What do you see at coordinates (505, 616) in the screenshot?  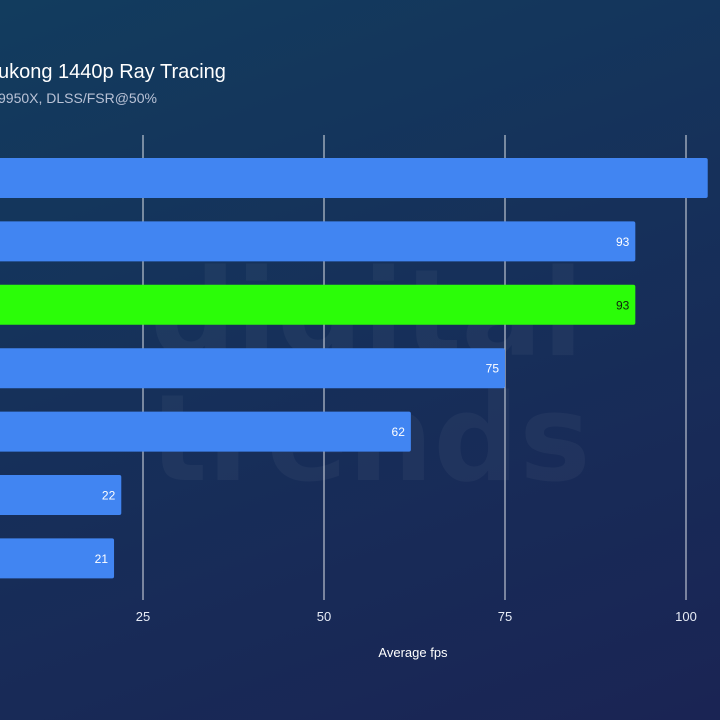 I see `x-tick-label: 75` at bounding box center [505, 616].